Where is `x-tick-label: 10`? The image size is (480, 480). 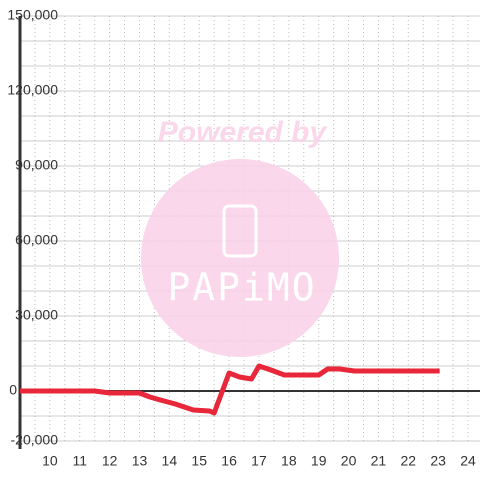 x-tick-label: 10 is located at coordinates (50, 461).